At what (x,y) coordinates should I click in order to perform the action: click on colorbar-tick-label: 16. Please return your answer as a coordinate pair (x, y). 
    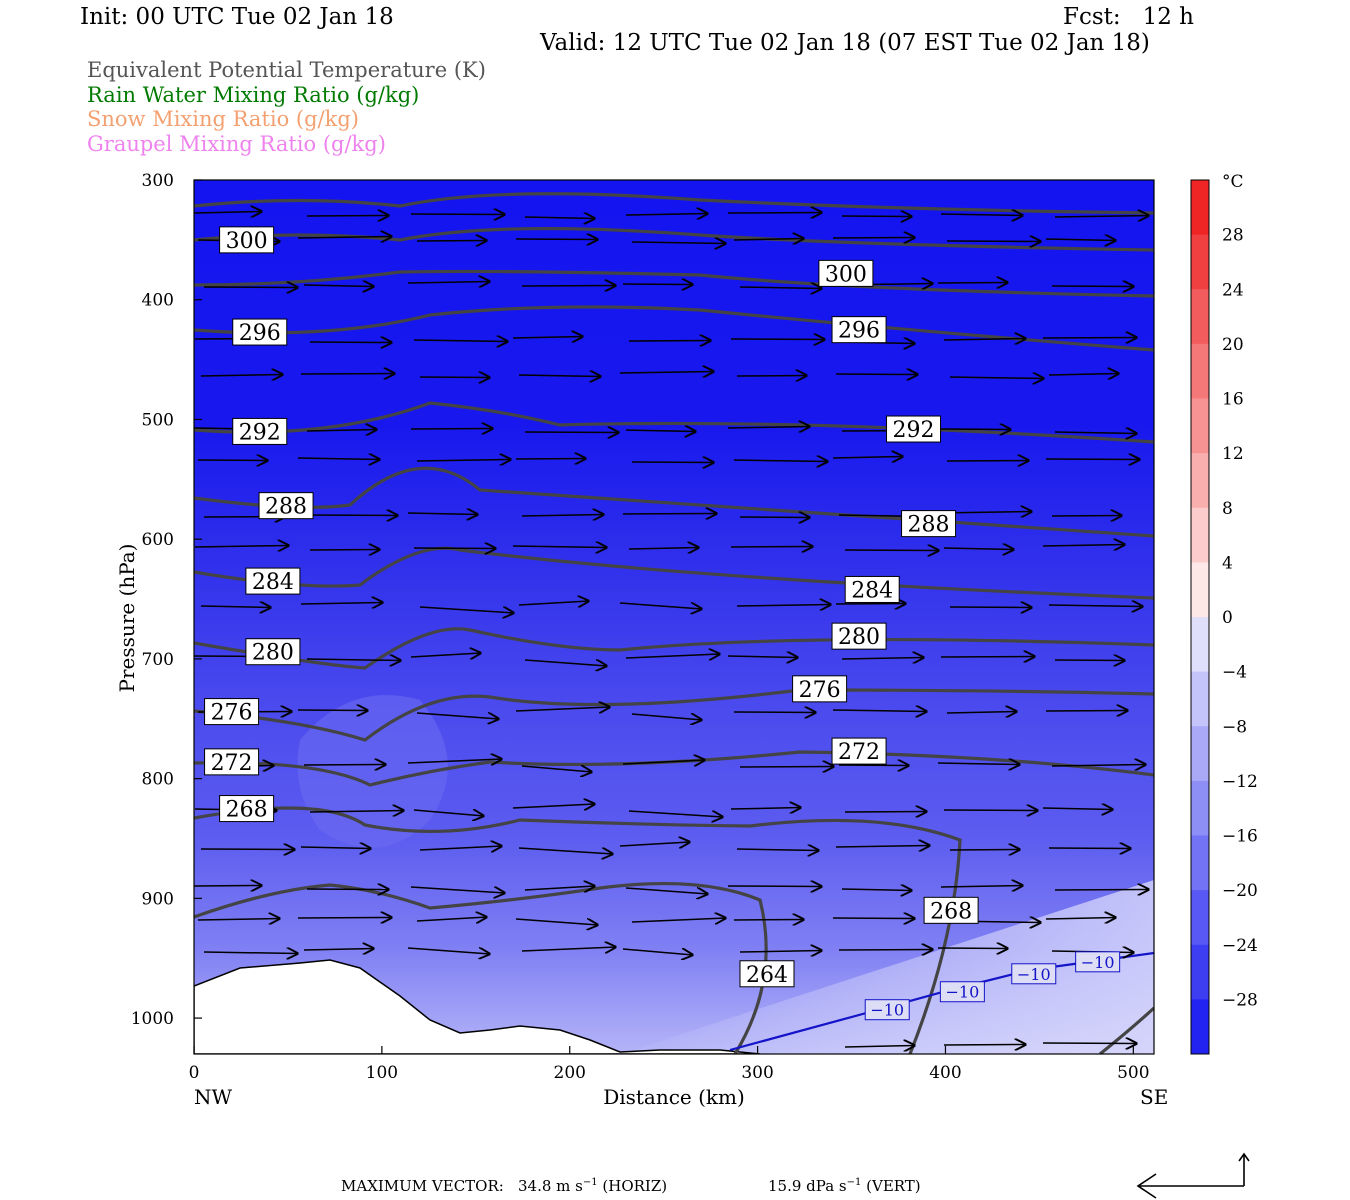
    Looking at the image, I should click on (1233, 400).